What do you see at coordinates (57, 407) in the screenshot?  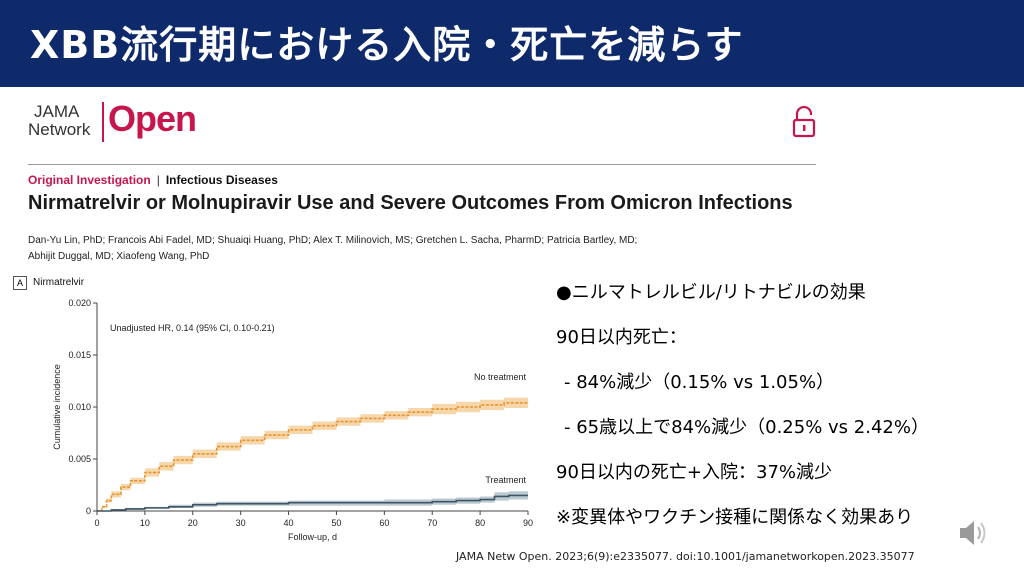 I see `y-axis-label: Cumulative incidence` at bounding box center [57, 407].